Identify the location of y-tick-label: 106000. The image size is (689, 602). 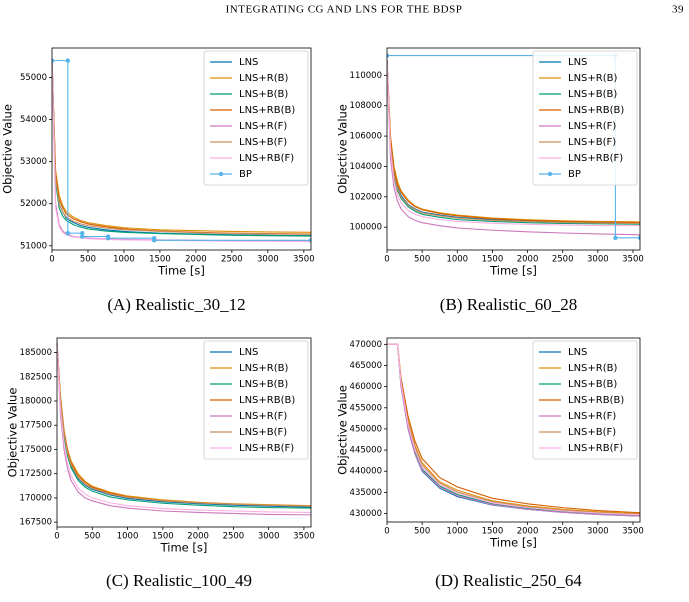
(366, 137).